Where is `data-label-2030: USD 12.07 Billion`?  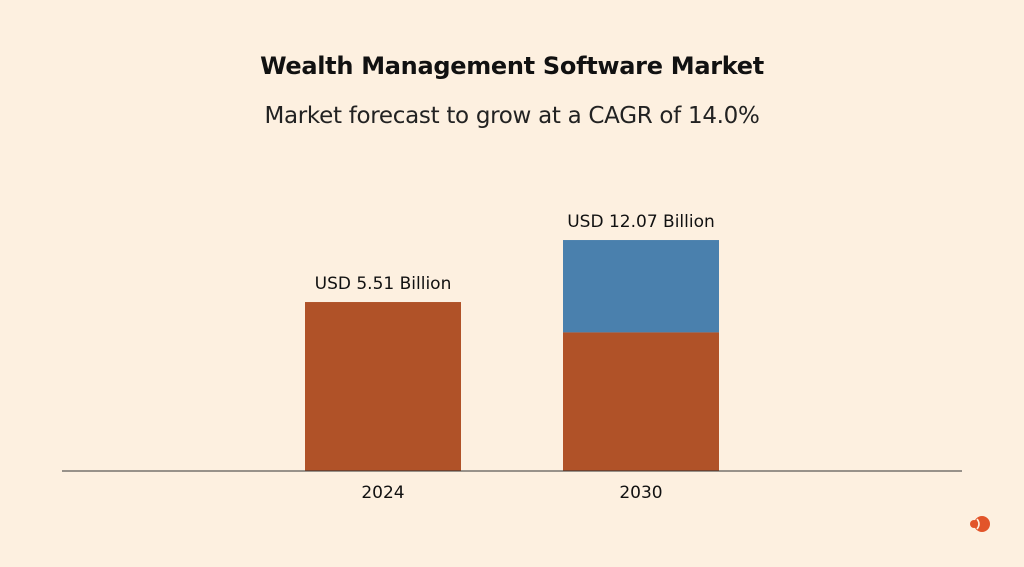
data-label-2030: USD 12.07 Billion is located at coordinates (641, 222).